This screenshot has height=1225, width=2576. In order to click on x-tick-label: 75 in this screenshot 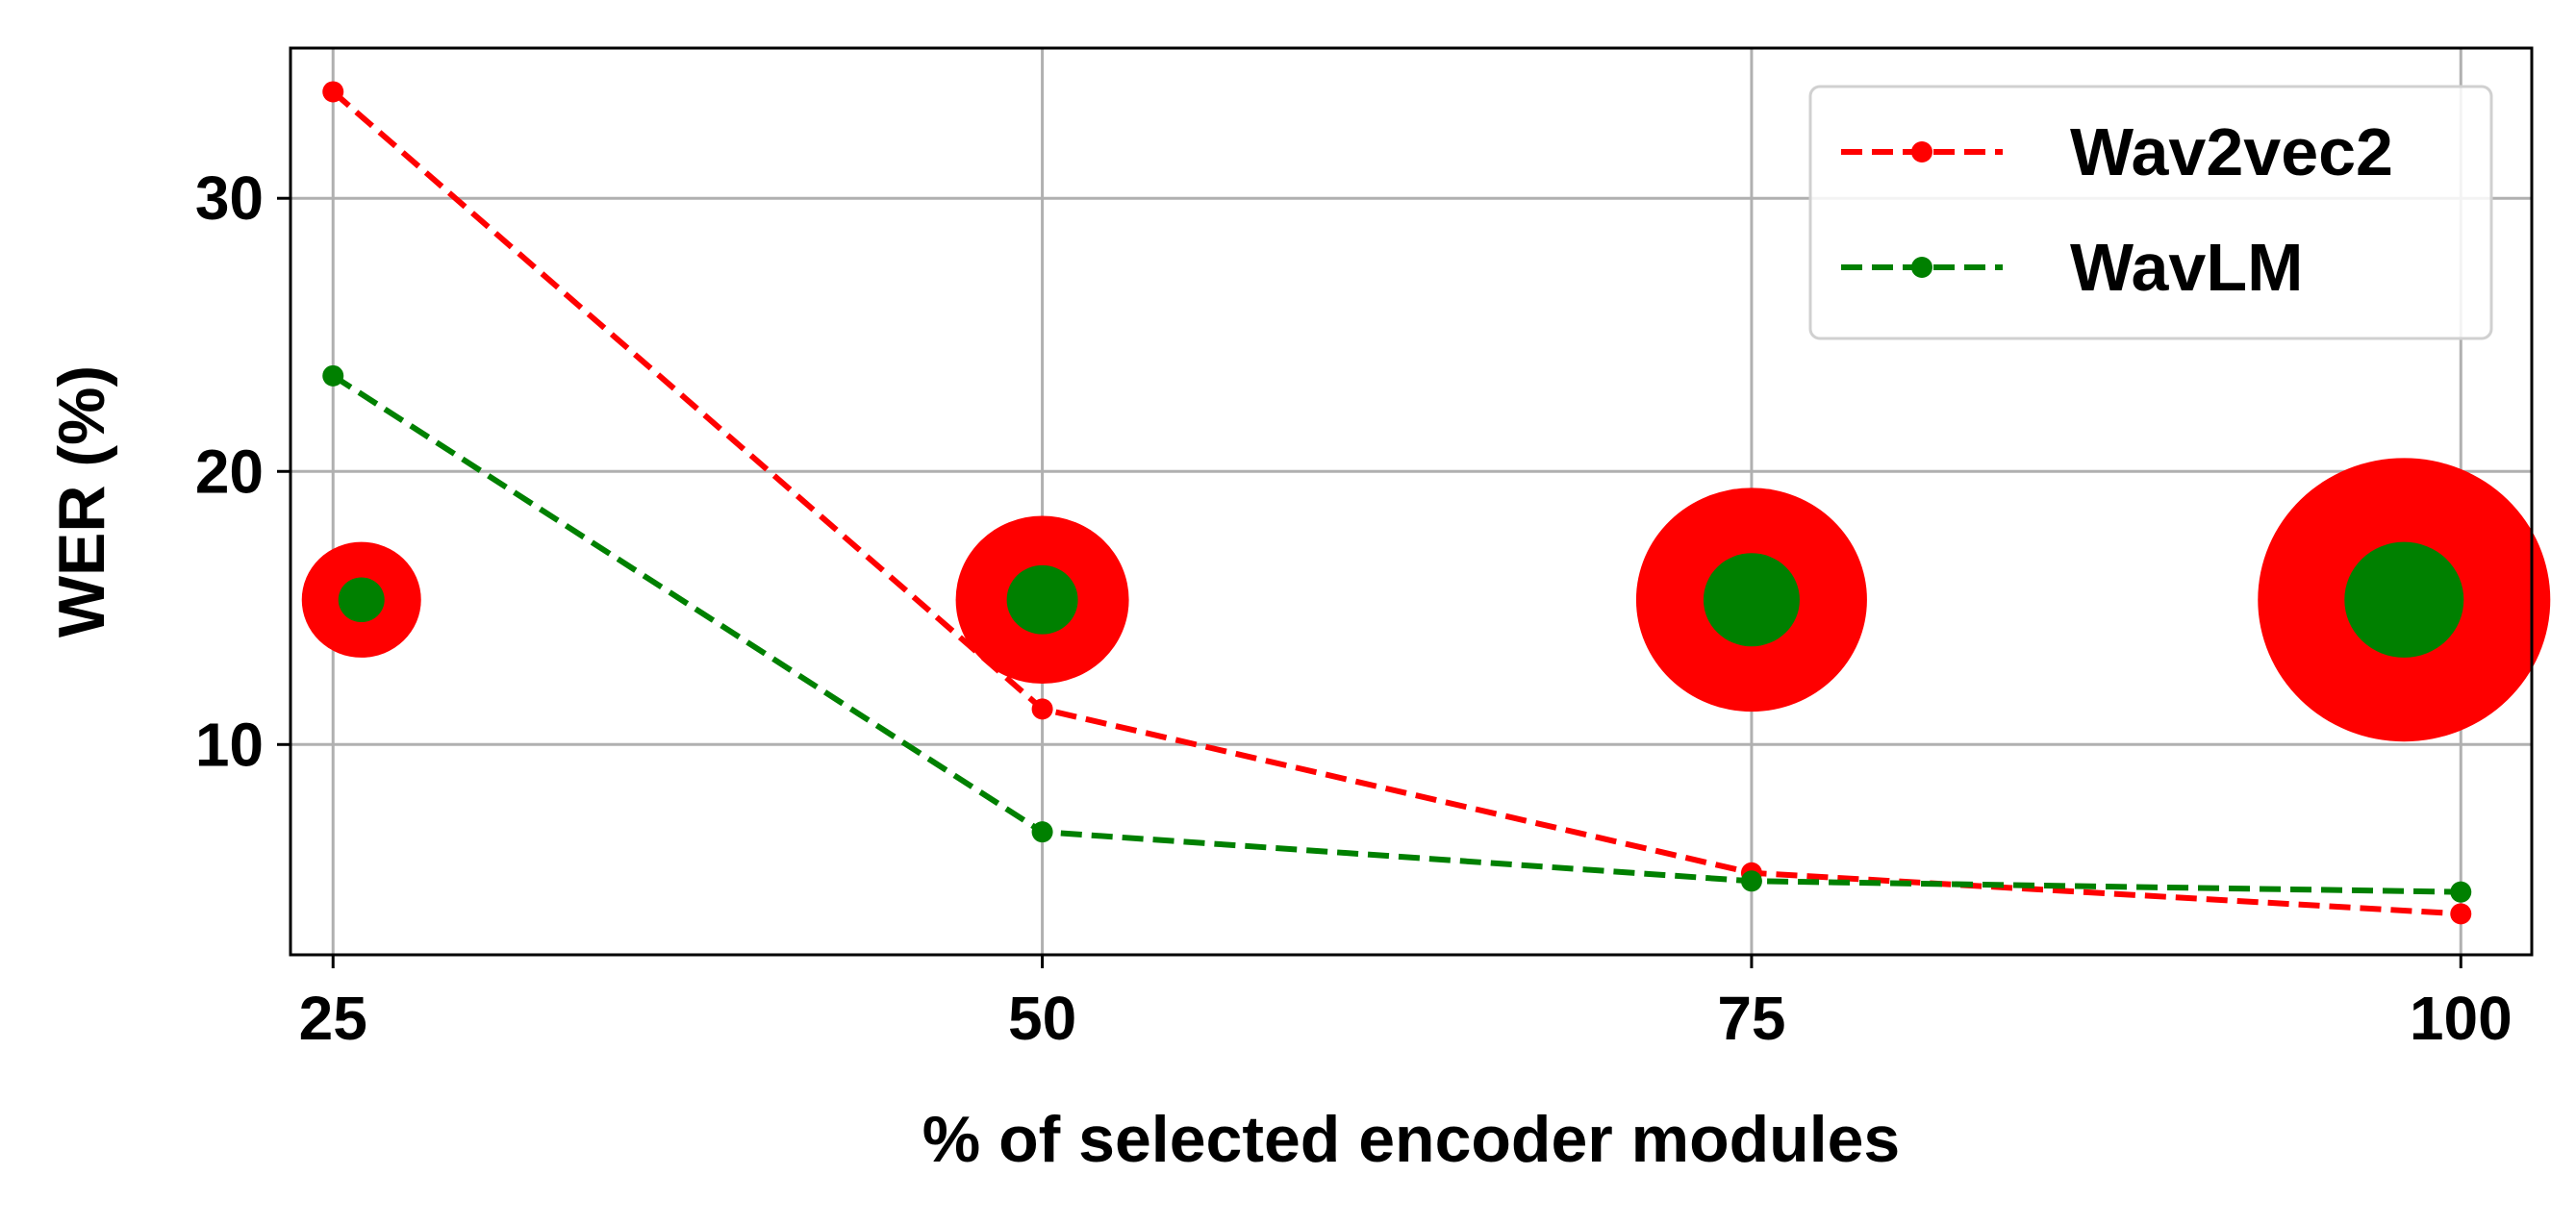, I will do `click(1751, 1018)`.